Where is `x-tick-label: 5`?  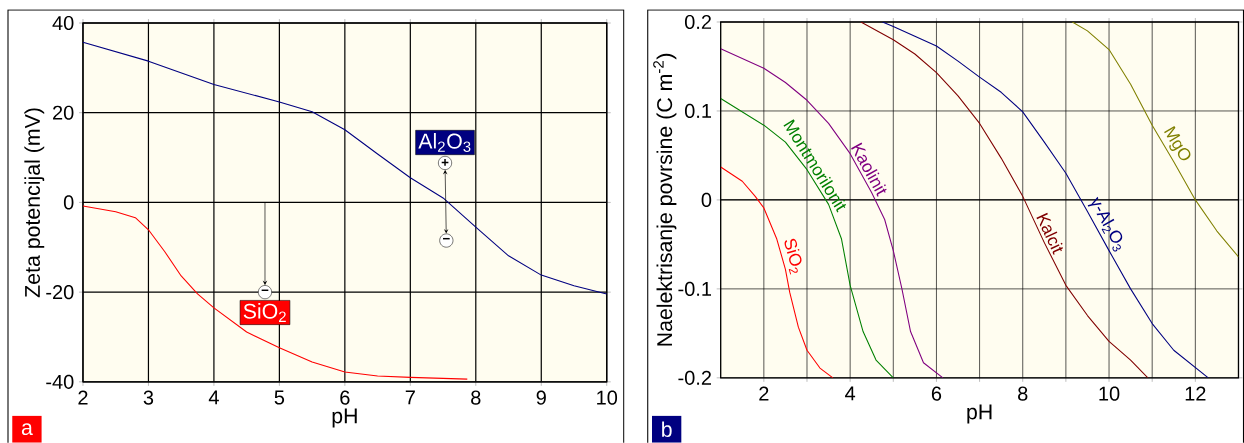 x-tick-label: 5 is located at coordinates (279, 397).